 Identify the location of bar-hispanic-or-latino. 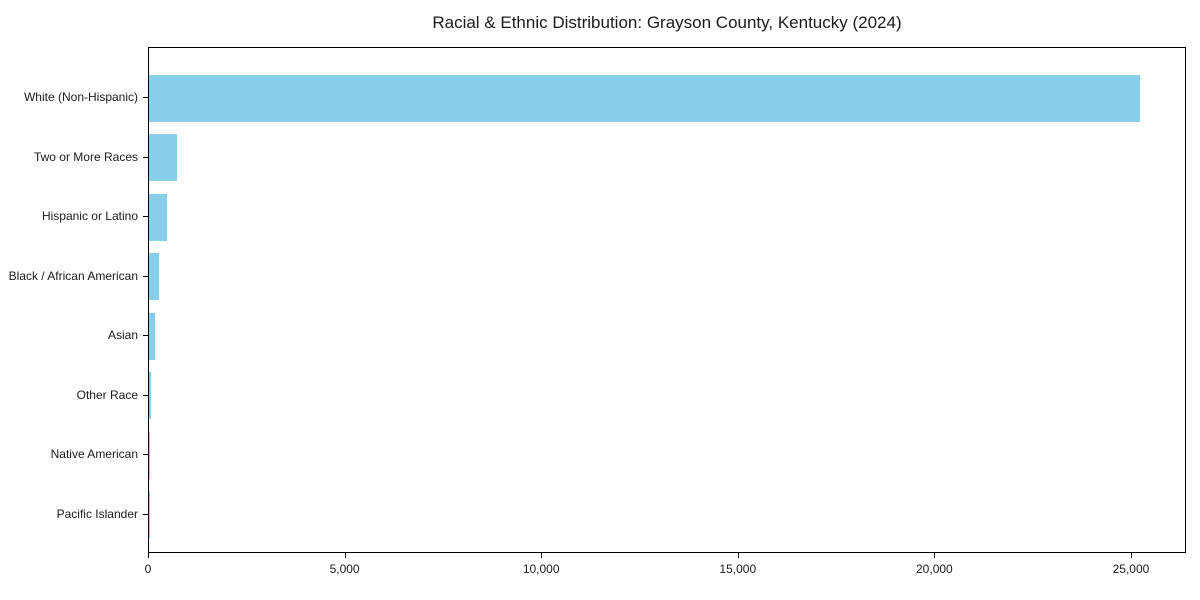
(158, 217).